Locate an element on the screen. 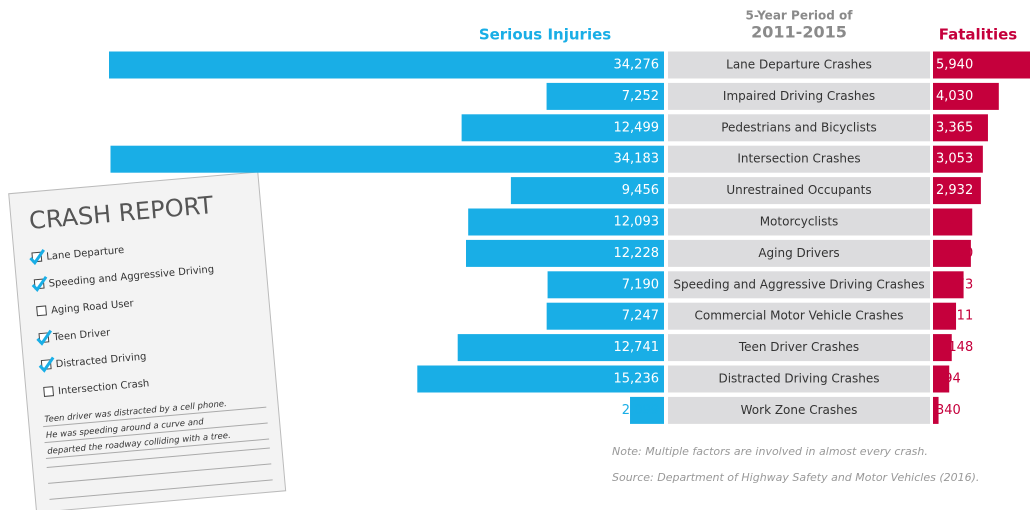 This screenshot has width=1034, height=510. category-label: Speeding and Aggressive Driving Crashes is located at coordinates (798, 284).